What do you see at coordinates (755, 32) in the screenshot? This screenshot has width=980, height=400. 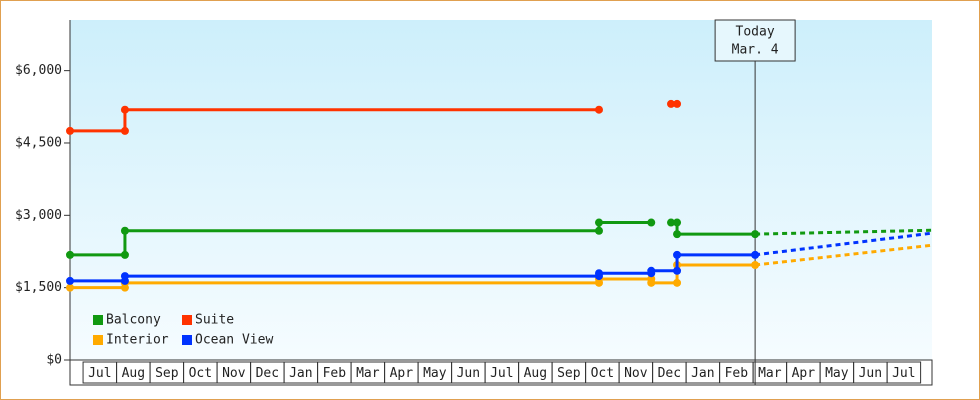 I see `today-label: Today` at bounding box center [755, 32].